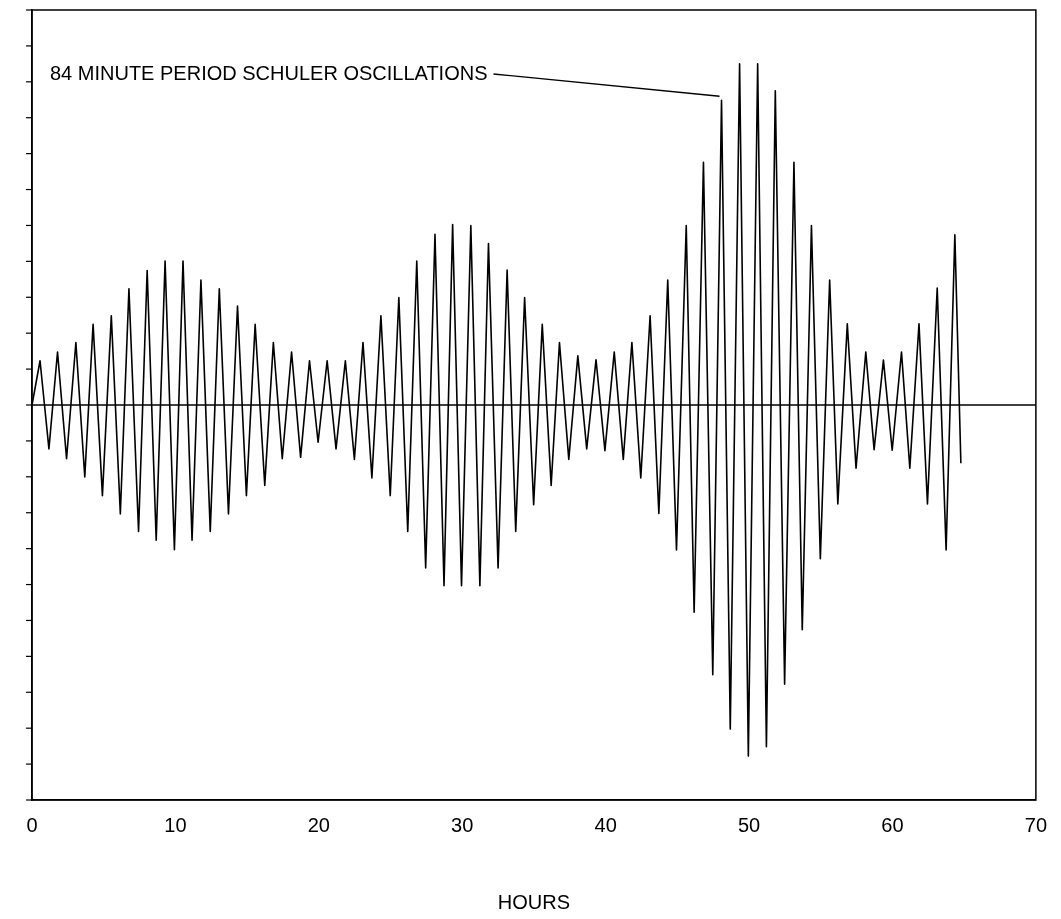 Image resolution: width=1061 pixels, height=919 pixels. Describe the element at coordinates (269, 72) in the screenshot. I see `annotation: 84 MINUTE PERIOD SCHULER OSCILLATIONS` at that location.